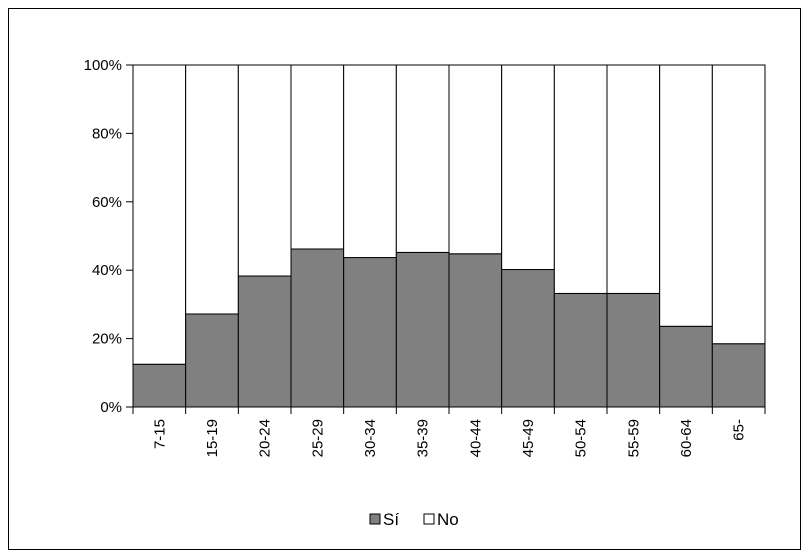  What do you see at coordinates (423, 438) in the screenshot?
I see `x-tick-label: 35-39` at bounding box center [423, 438].